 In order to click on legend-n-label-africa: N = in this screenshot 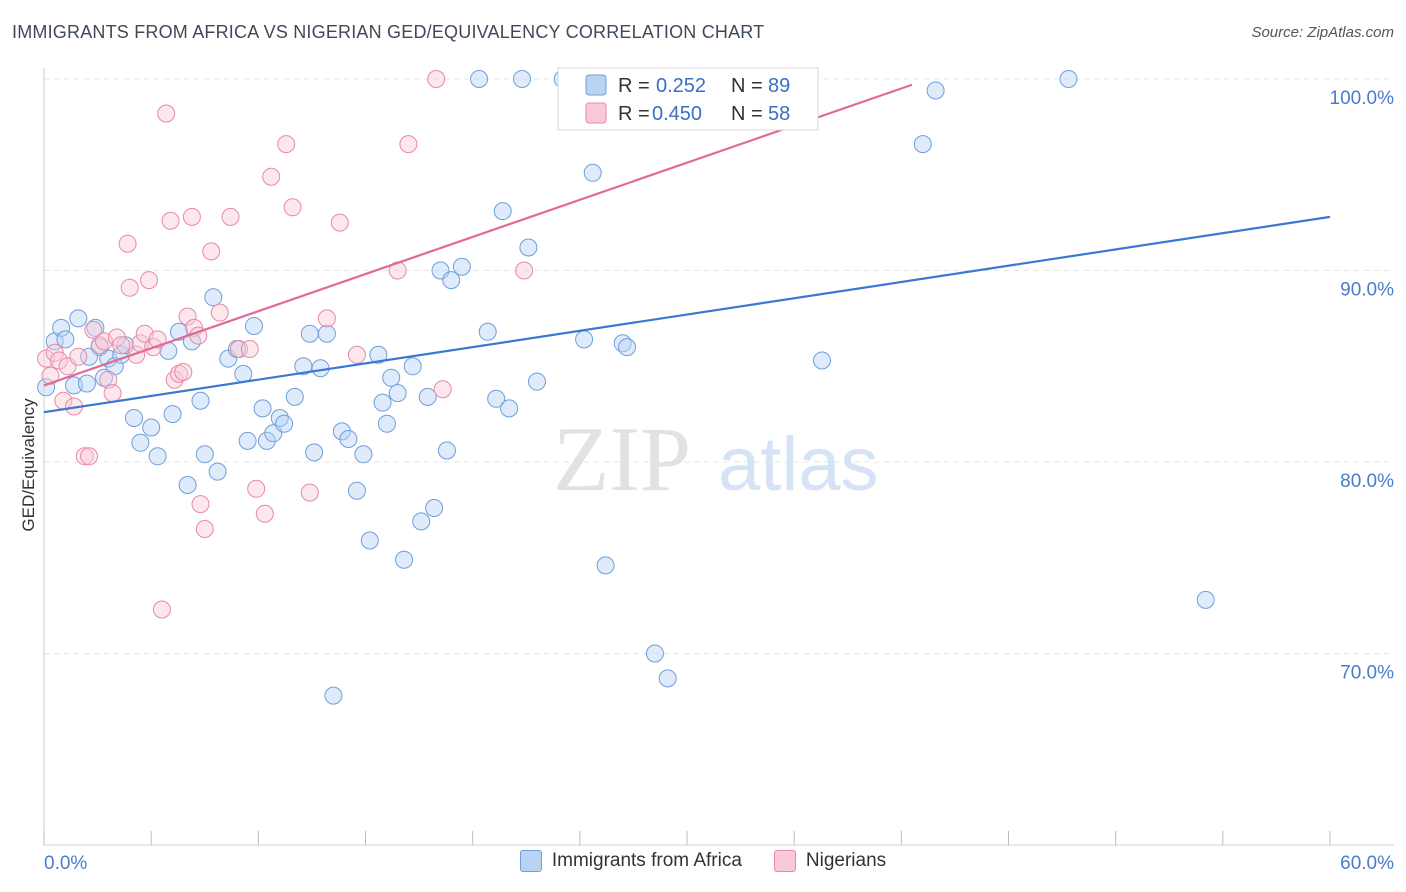, I will do `click(747, 86)`.